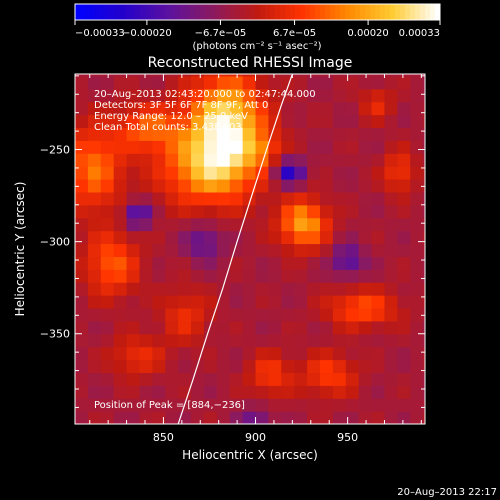  Describe the element at coordinates (294, 33) in the screenshot. I see `colorbar-tick-label: 6.7e−05` at that location.